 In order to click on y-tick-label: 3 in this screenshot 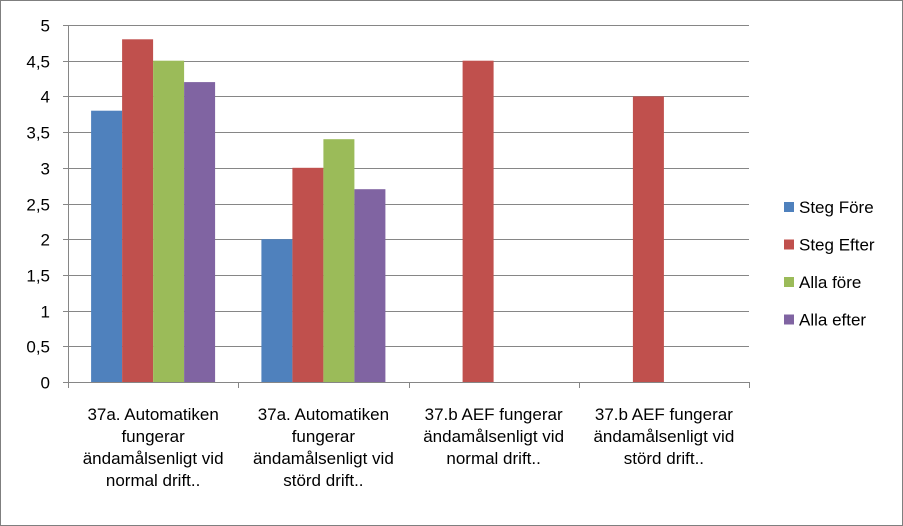, I will do `click(45, 169)`.